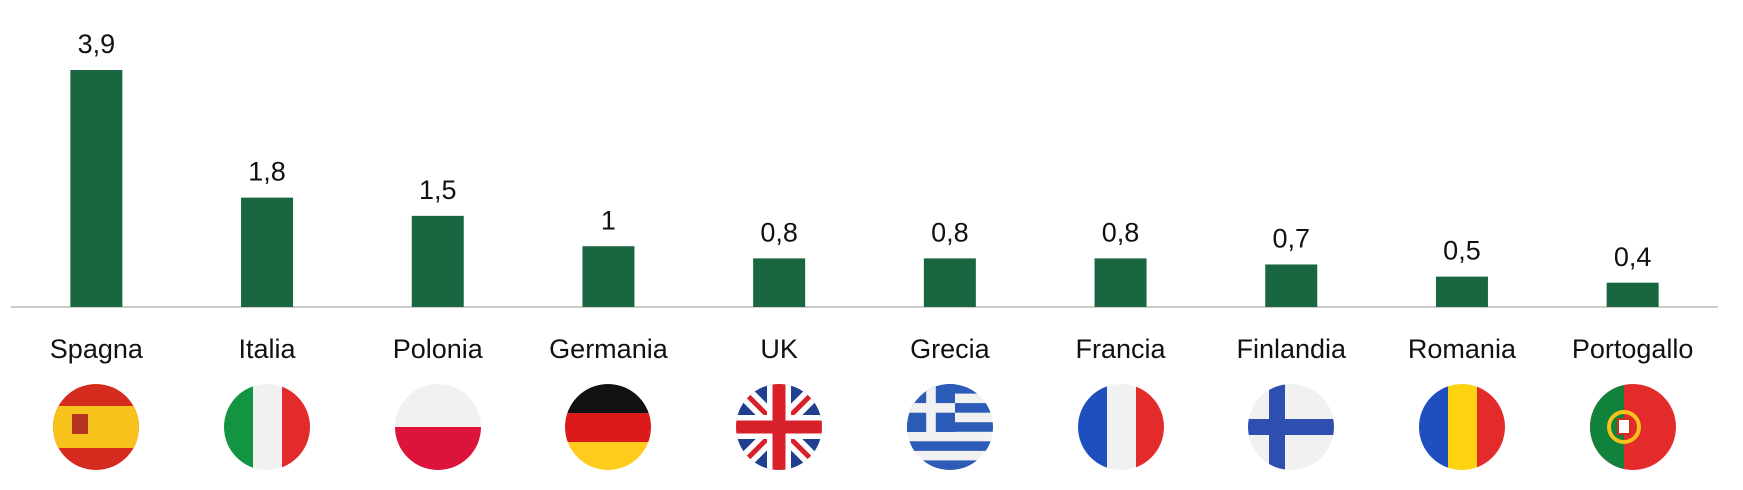 The image size is (1743, 490). Describe the element at coordinates (1462, 427) in the screenshot. I see `flag-romania` at that location.